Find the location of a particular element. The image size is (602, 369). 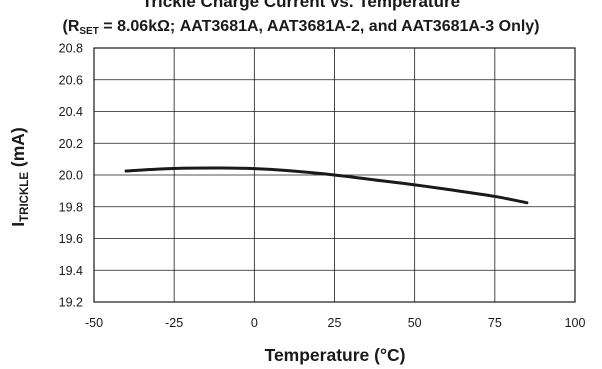

y-tick-label: 19.8 is located at coordinates (71, 207).